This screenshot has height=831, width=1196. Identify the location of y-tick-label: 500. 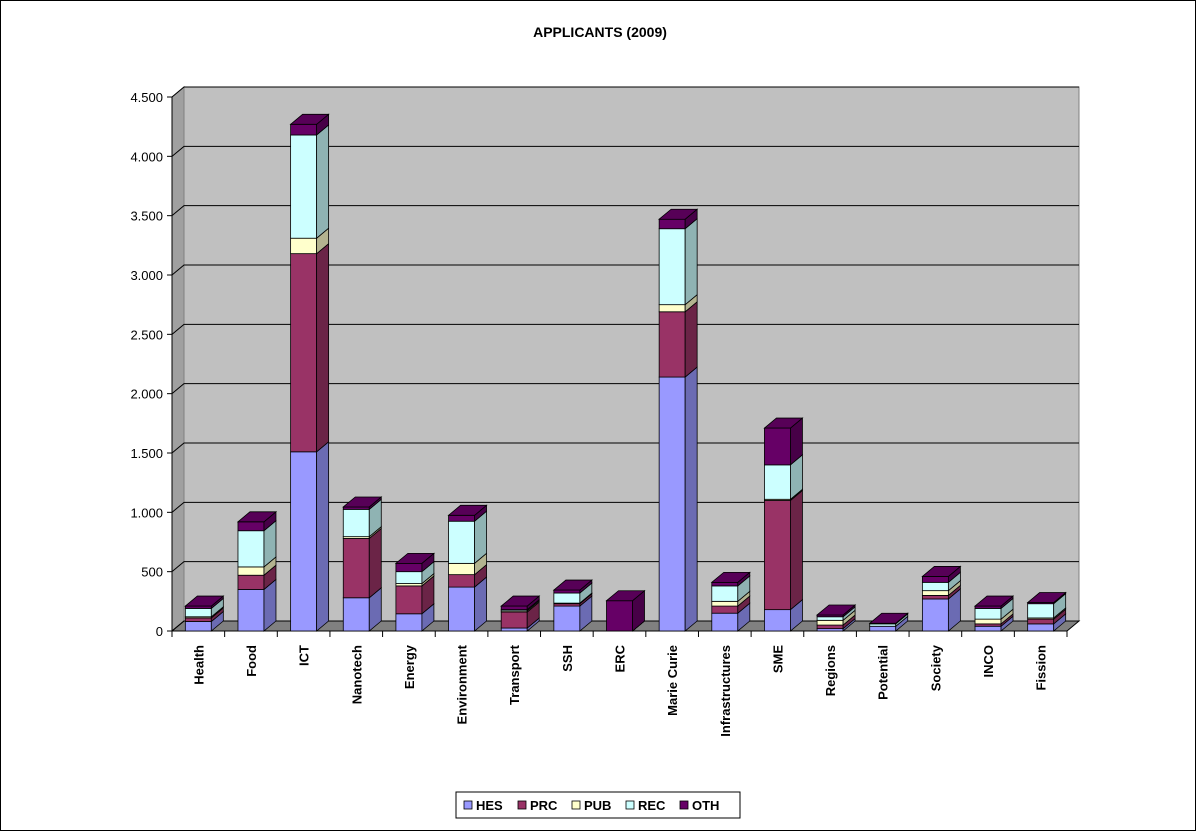
(152, 572).